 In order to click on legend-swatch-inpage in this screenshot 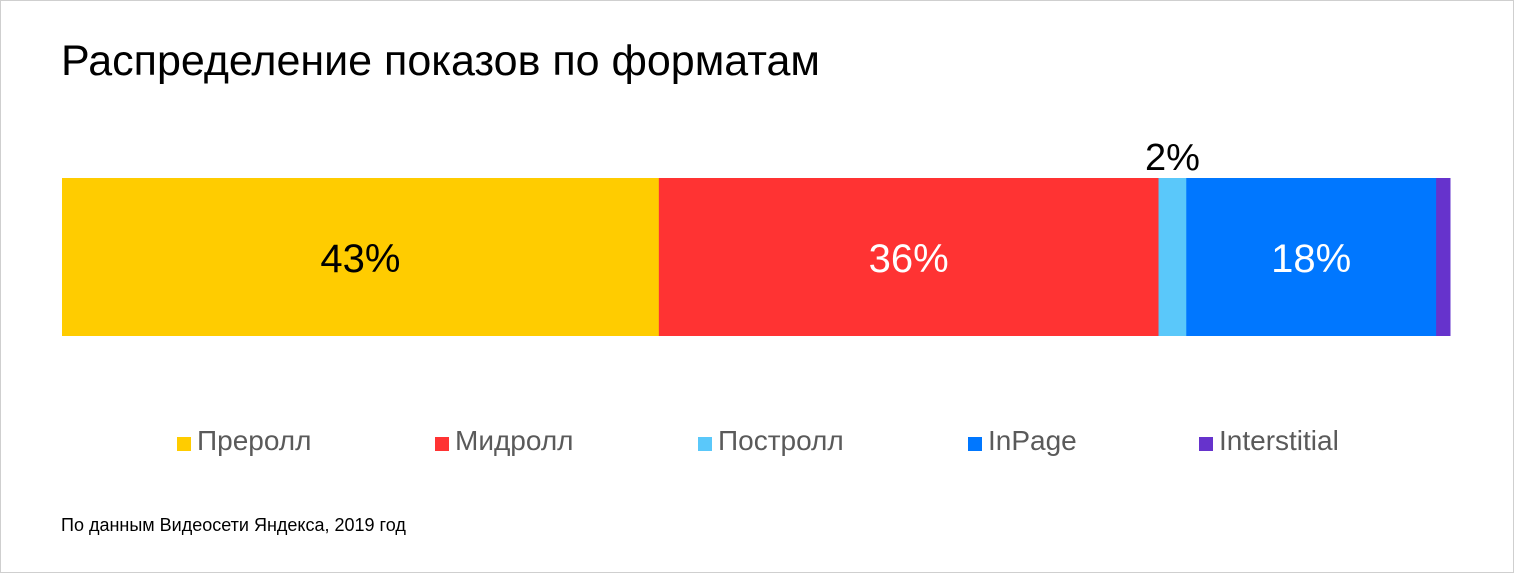, I will do `click(975, 444)`.